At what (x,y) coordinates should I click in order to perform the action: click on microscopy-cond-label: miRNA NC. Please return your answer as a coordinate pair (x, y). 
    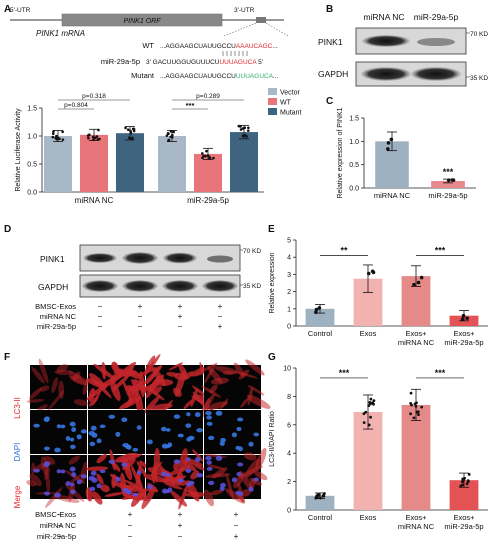
    Looking at the image, I should click on (58, 525).